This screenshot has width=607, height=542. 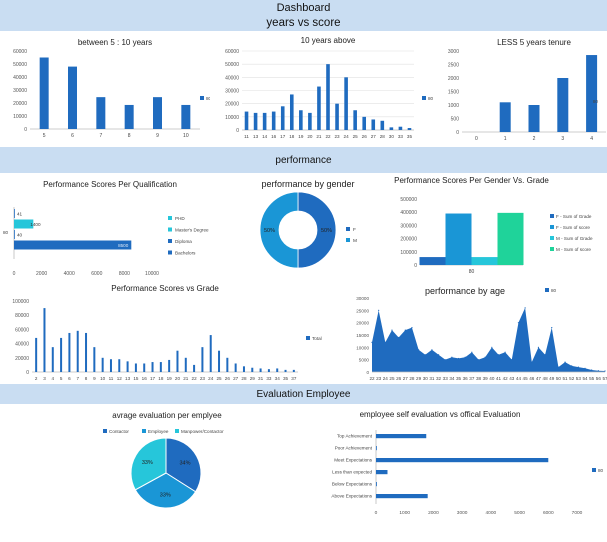 I want to click on y-tick-label: 5000, so click(x=364, y=360).